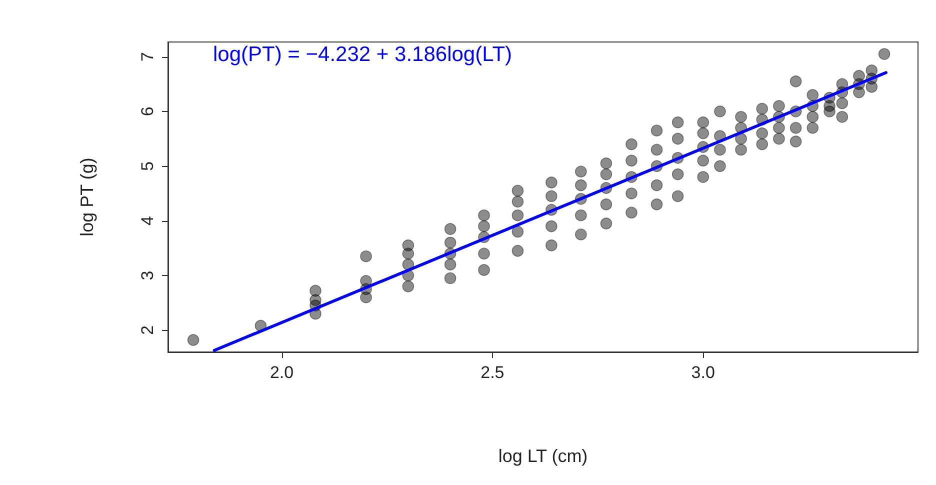 Image resolution: width=936 pixels, height=485 pixels. Describe the element at coordinates (147, 166) in the screenshot. I see `y-tick-label: 5` at that location.